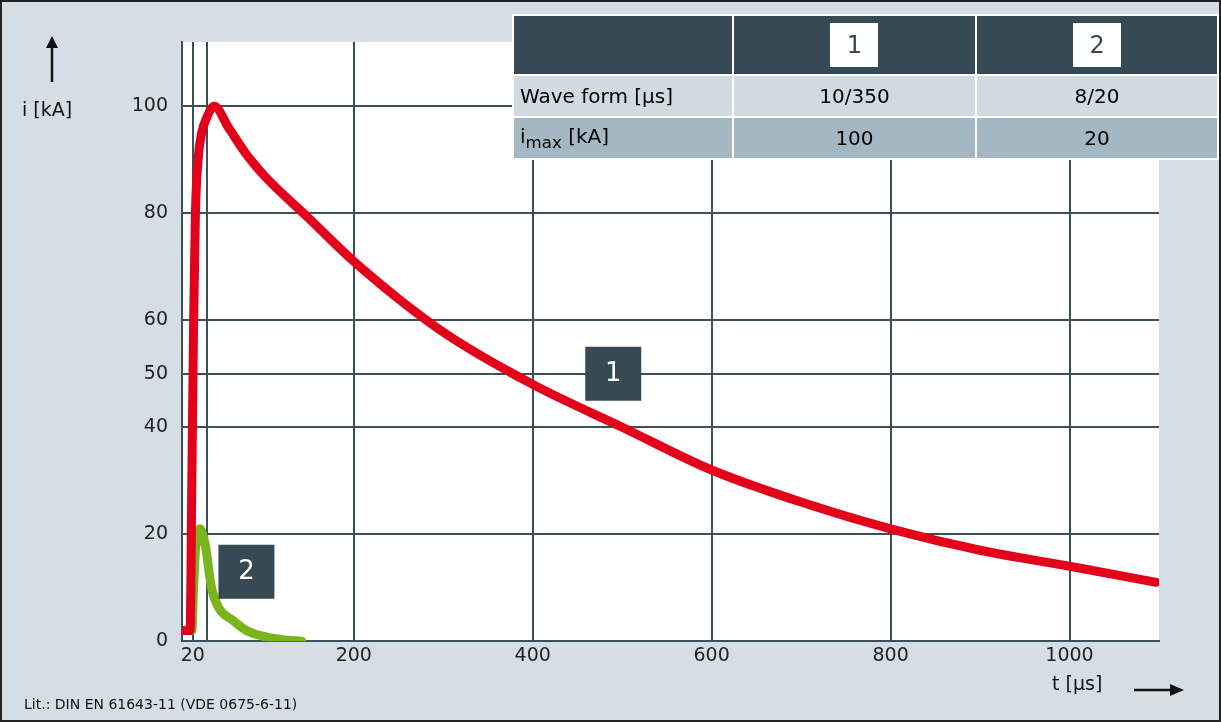 This screenshot has width=1221, height=722. Describe the element at coordinates (1097, 138) in the screenshot. I see `annotation: 20` at that location.